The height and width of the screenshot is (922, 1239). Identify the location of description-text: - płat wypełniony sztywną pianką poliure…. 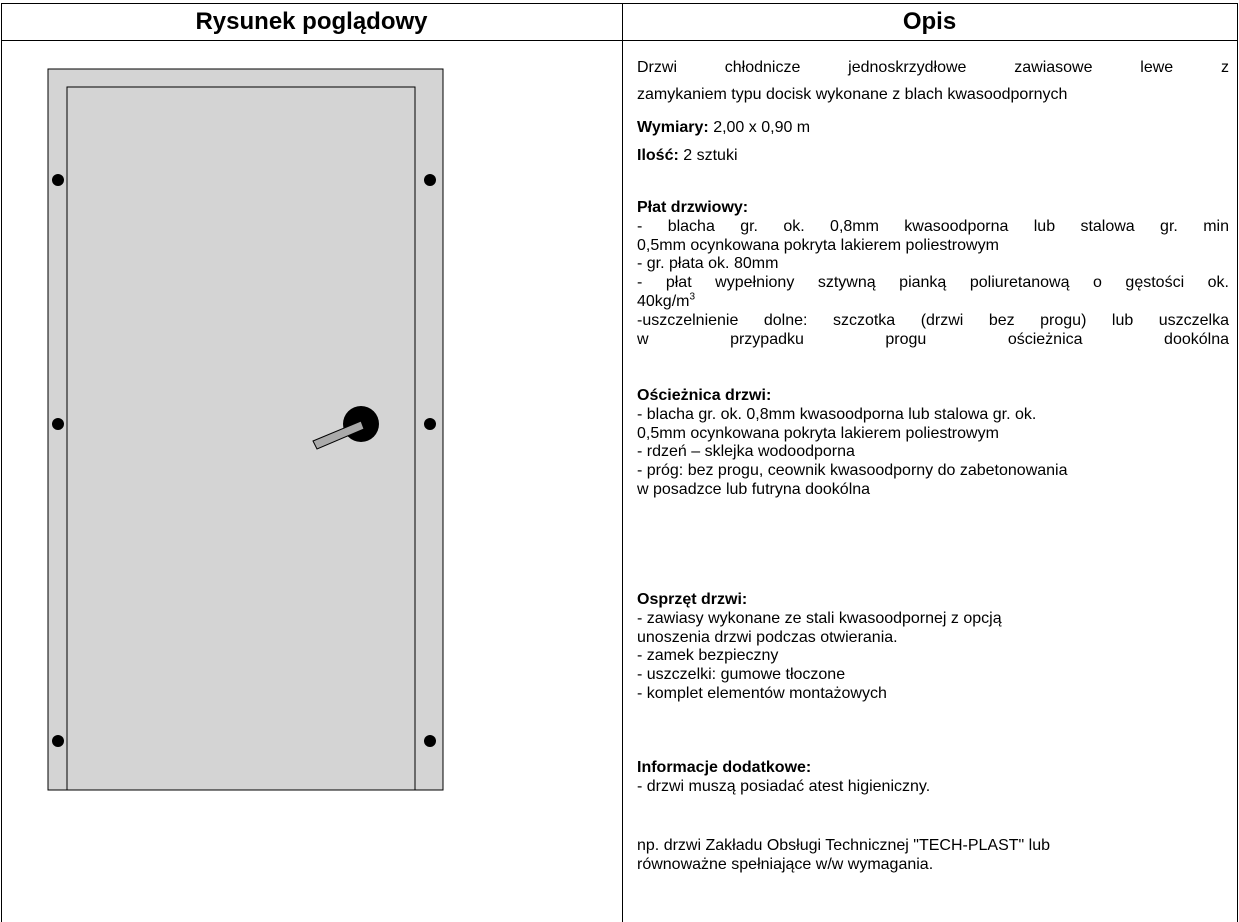
(933, 283).